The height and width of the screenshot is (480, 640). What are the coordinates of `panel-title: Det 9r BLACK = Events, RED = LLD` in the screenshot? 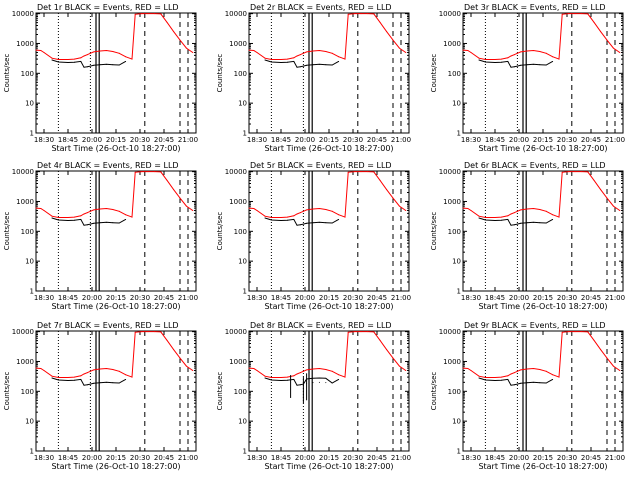 It's located at (535, 325).